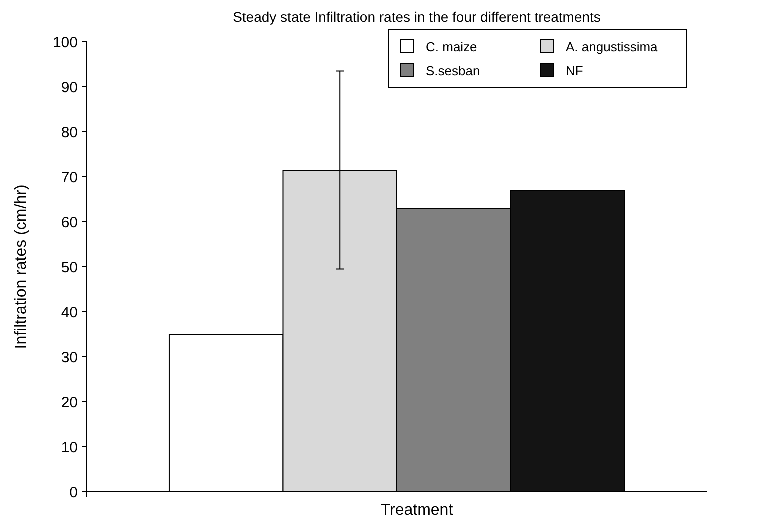 This screenshot has width=767, height=521. Describe the element at coordinates (69, 403) in the screenshot. I see `y-tick-label: 20` at that location.